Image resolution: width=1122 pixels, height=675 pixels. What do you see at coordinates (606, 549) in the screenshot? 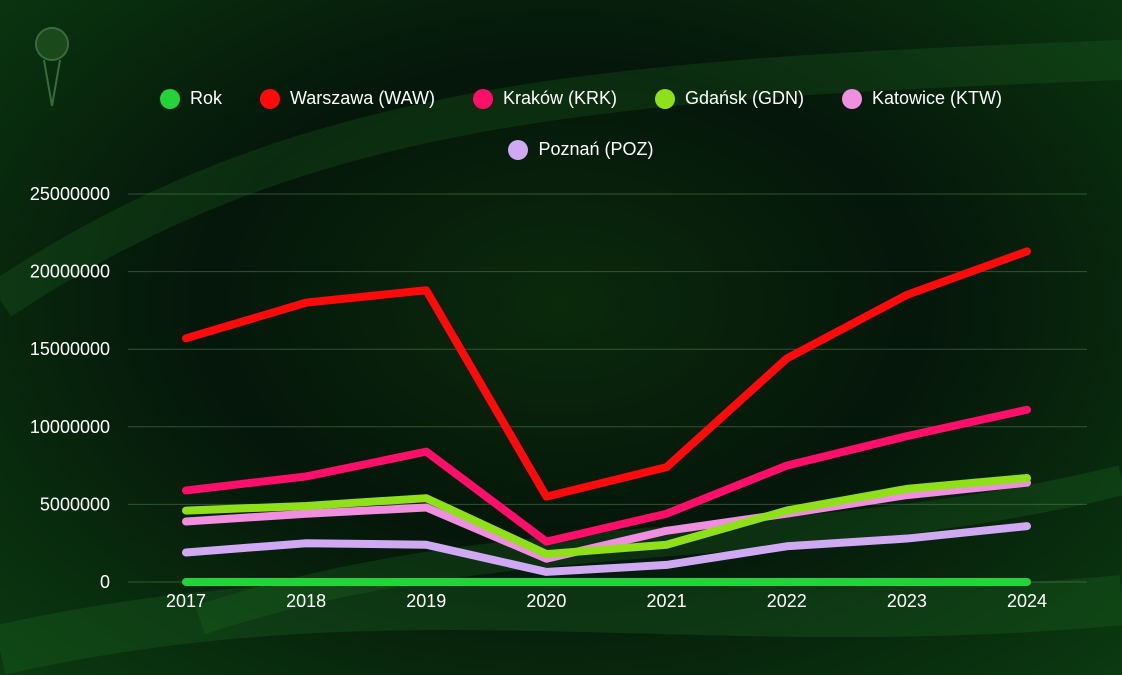
I see `series-line-pozna-poz` at bounding box center [606, 549].